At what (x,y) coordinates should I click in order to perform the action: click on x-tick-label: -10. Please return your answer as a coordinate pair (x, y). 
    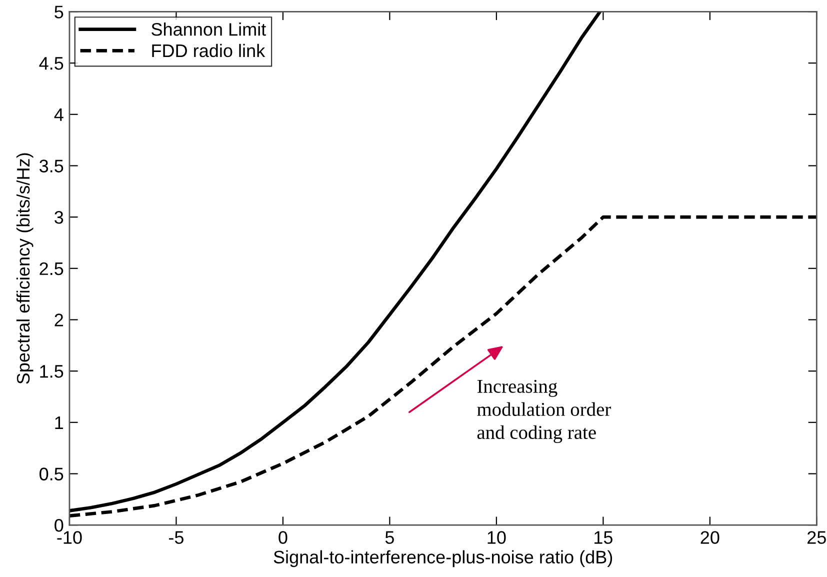
    Looking at the image, I should click on (69, 537).